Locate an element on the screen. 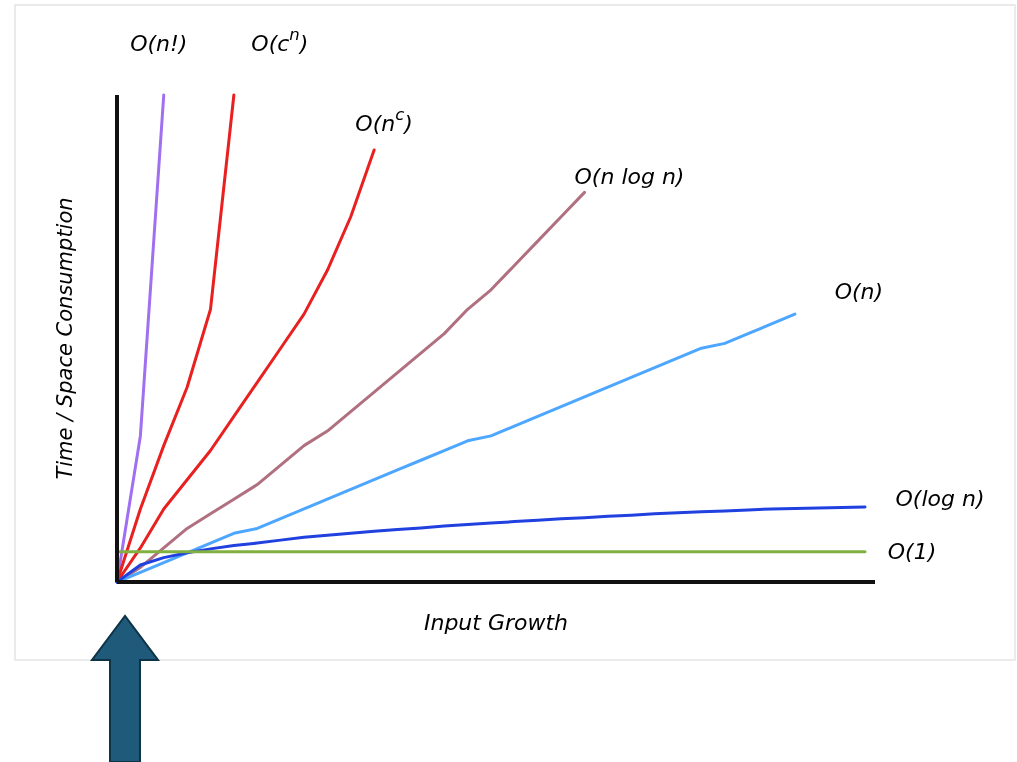 The height and width of the screenshot is (762, 1017). series-label: O(n) is located at coordinates (859, 292).